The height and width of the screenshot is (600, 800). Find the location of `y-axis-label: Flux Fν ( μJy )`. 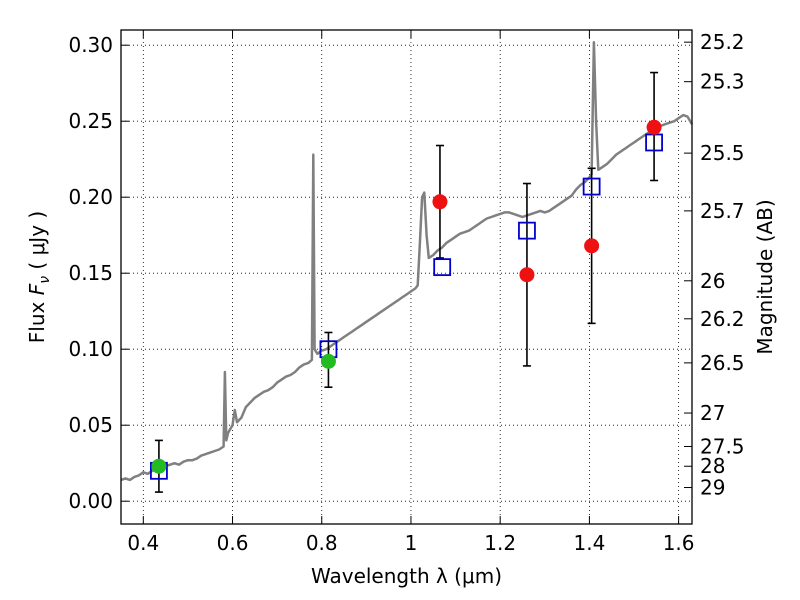

y-axis-label: Flux Fν ( μJy ) is located at coordinates (39, 277).